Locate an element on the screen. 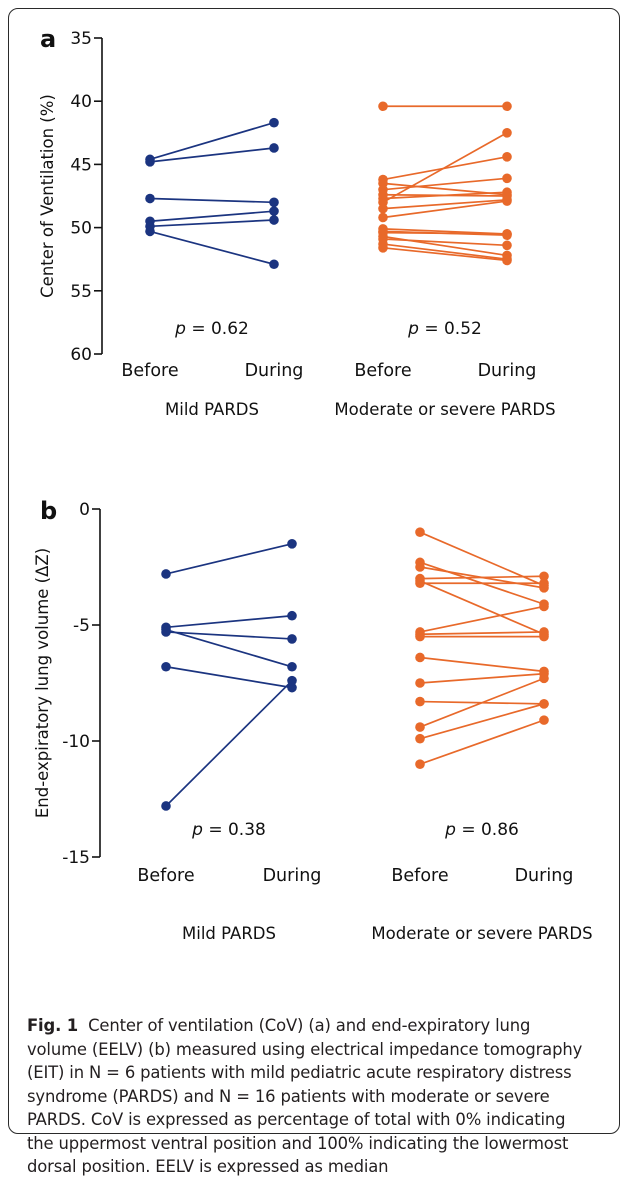  y-tick-label: 40 is located at coordinates (81, 102).